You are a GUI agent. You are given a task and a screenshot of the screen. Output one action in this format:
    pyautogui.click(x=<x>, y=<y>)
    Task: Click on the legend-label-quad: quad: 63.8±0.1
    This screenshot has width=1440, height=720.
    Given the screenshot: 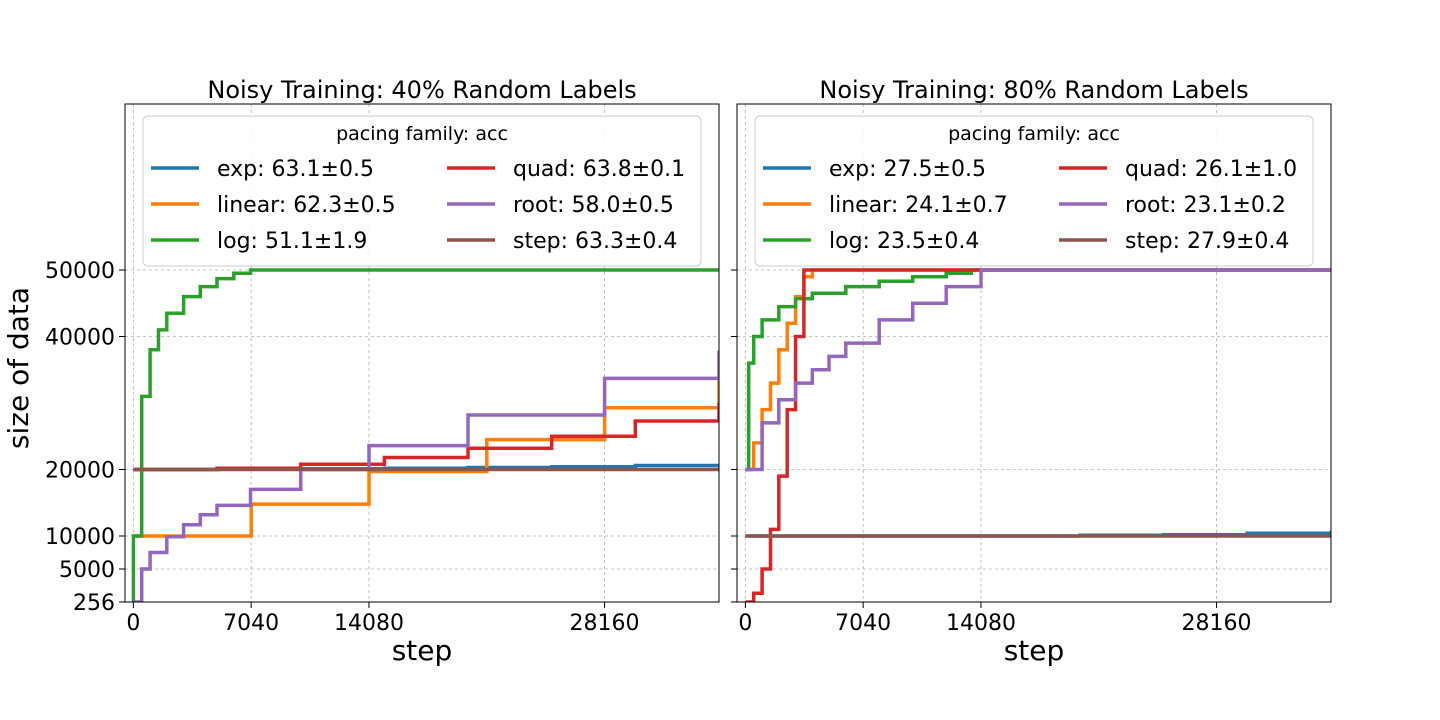 What is the action you would take?
    pyautogui.click(x=599, y=169)
    